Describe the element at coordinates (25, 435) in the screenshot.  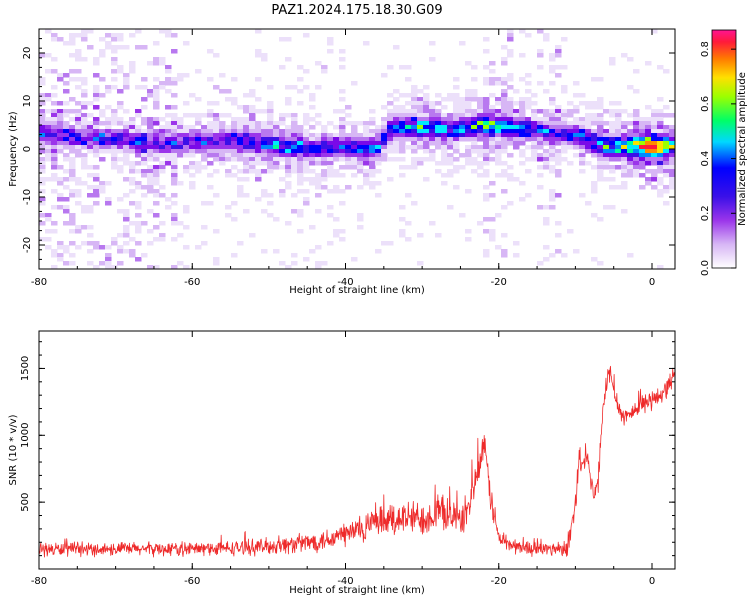
I see `y-tick-label: 1000` at that location.